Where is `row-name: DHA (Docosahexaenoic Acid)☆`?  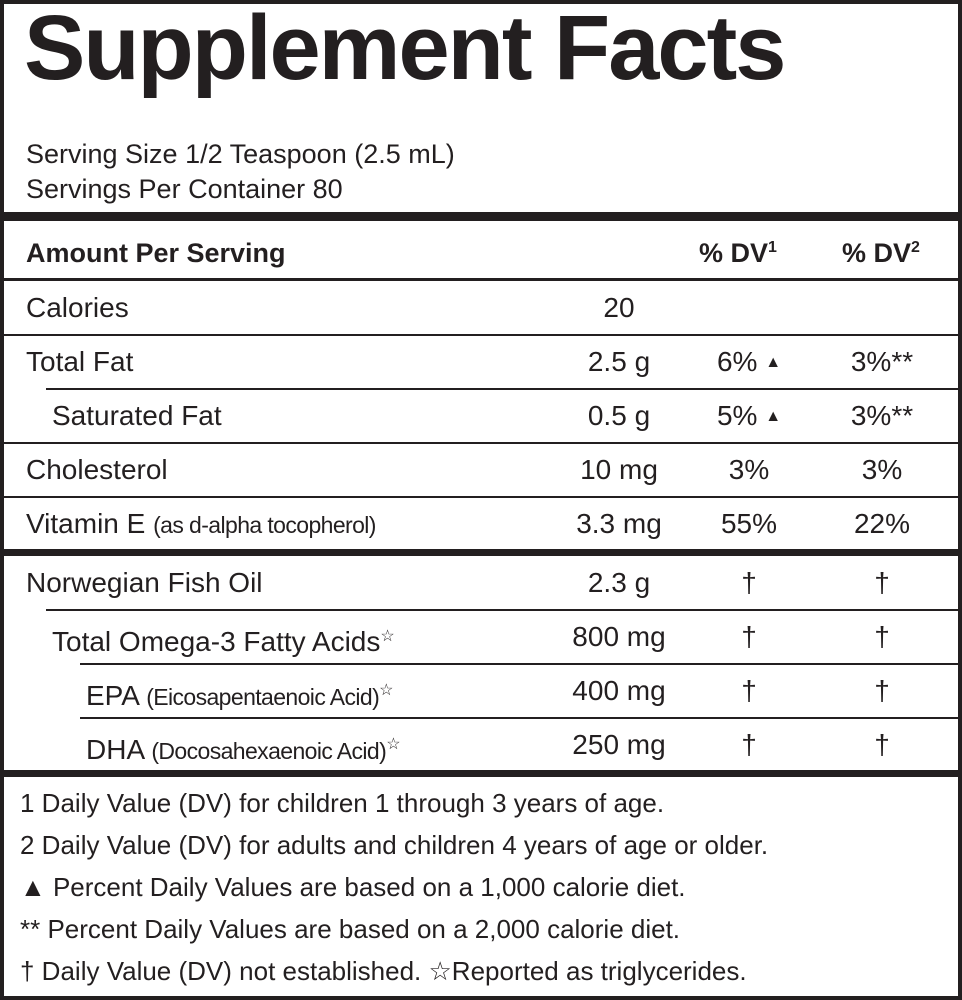 row-name: DHA (Docosahexaenoic Acid)☆ is located at coordinates (243, 748).